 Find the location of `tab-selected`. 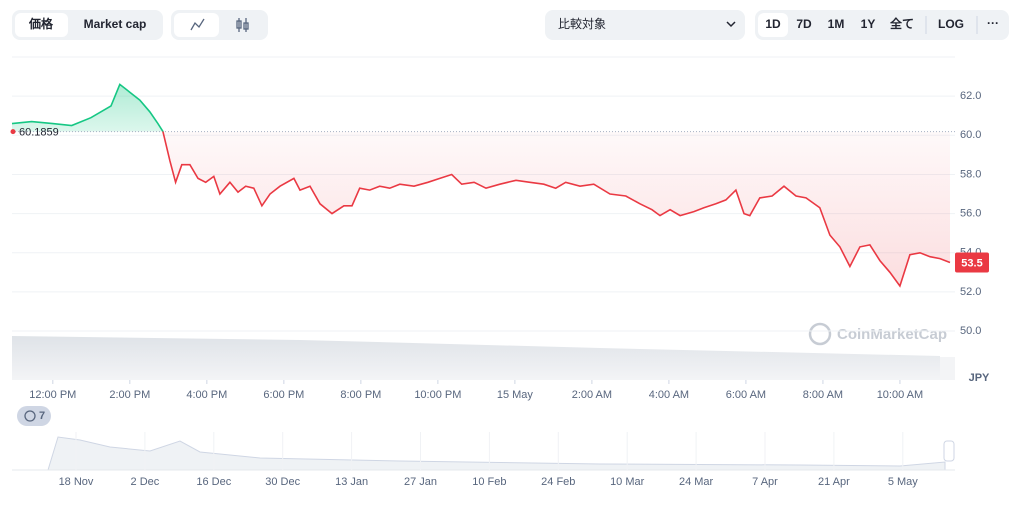

tab-selected is located at coordinates (41, 25).